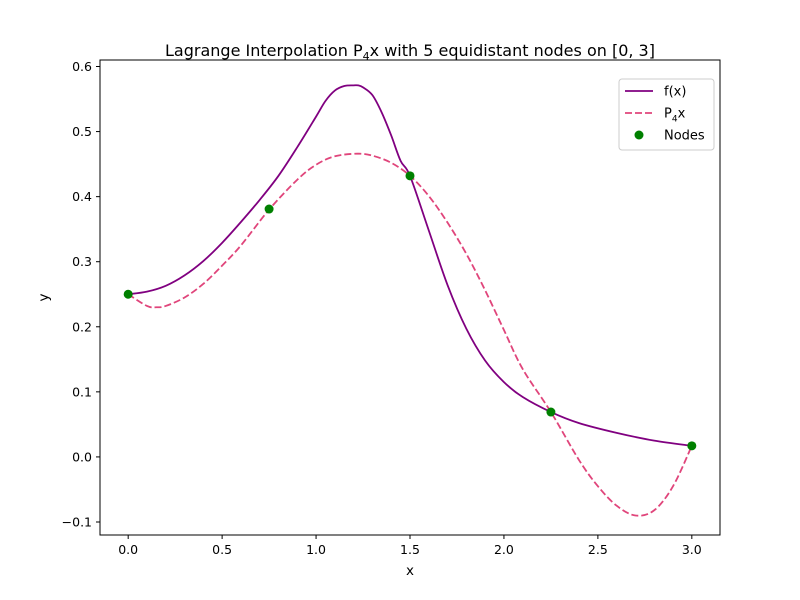  Describe the element at coordinates (222, 549) in the screenshot. I see `x-tick-label: 0.5` at that location.